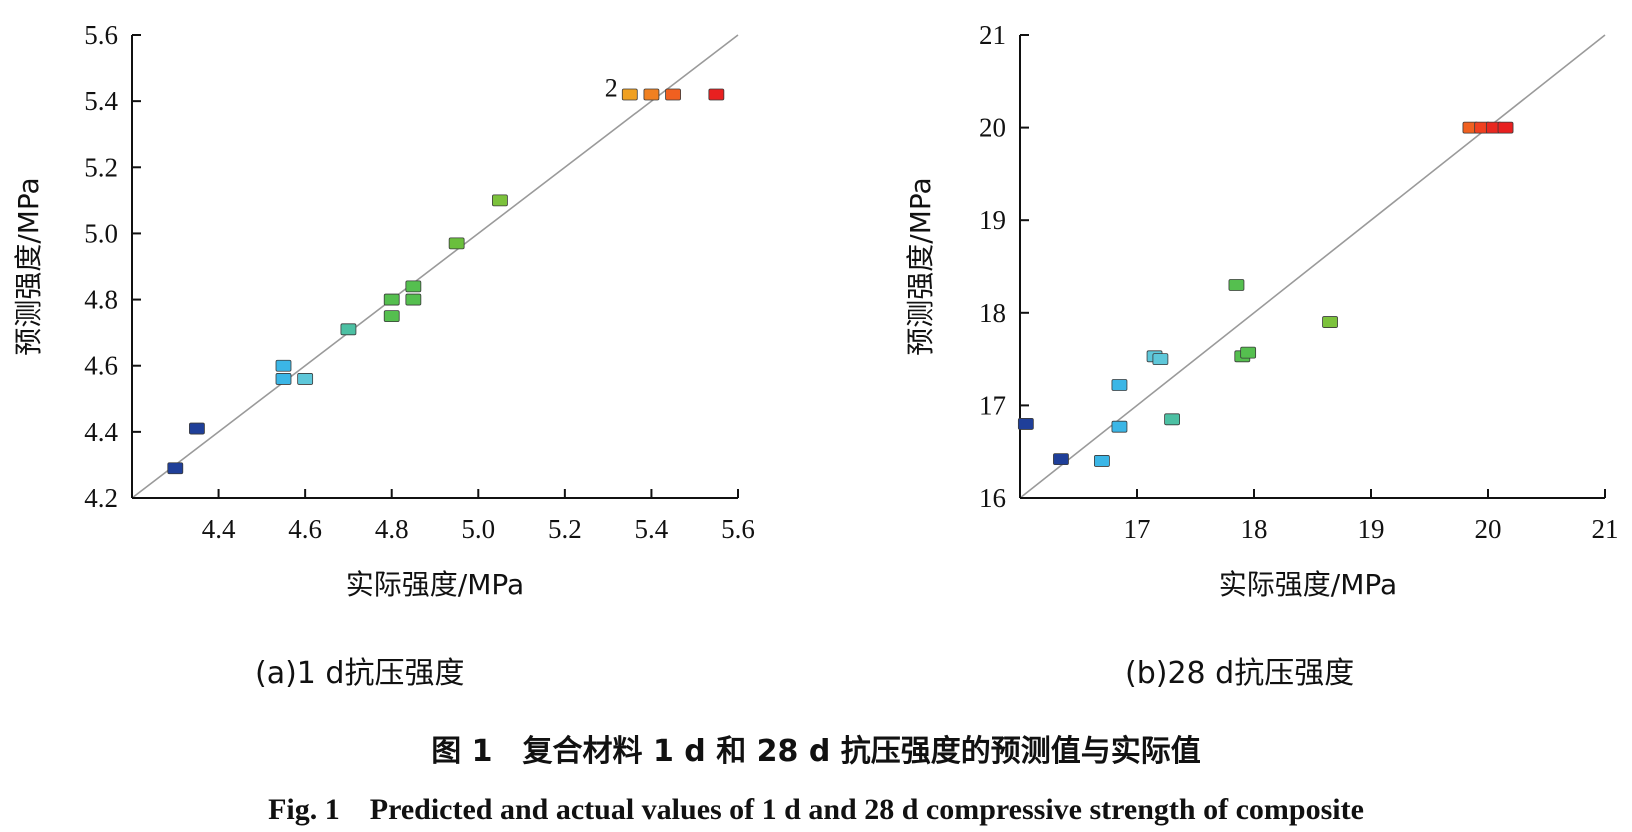 The height and width of the screenshot is (832, 1632). What do you see at coordinates (992, 498) in the screenshot?
I see `y-tick-label: 16` at bounding box center [992, 498].